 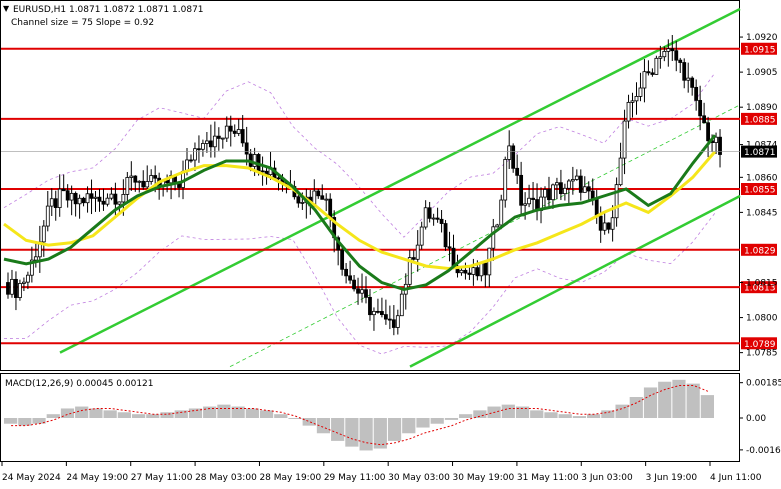 I want to click on level-label: 1.0789, so click(x=760, y=345).